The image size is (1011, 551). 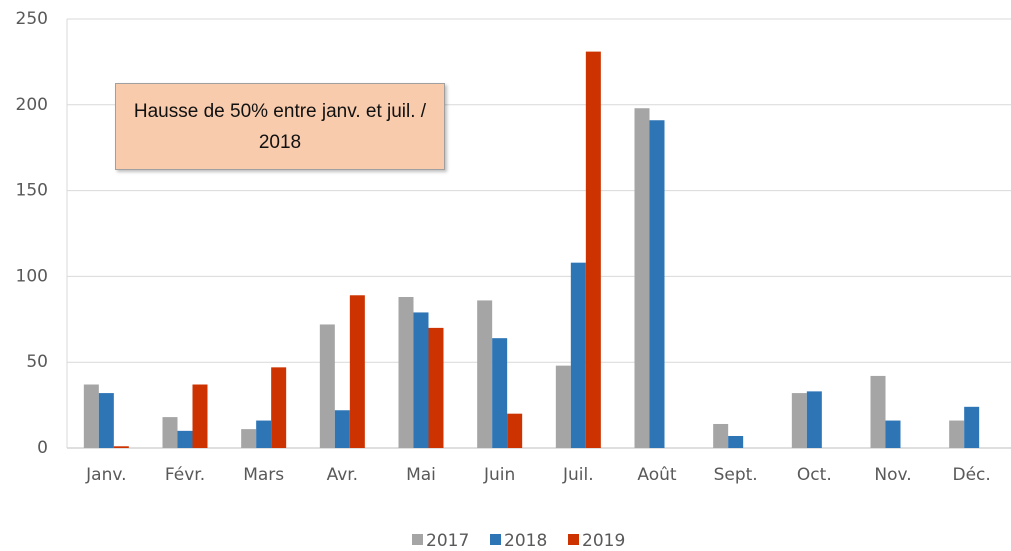 I want to click on x-tick-label: Mai, so click(x=421, y=475).